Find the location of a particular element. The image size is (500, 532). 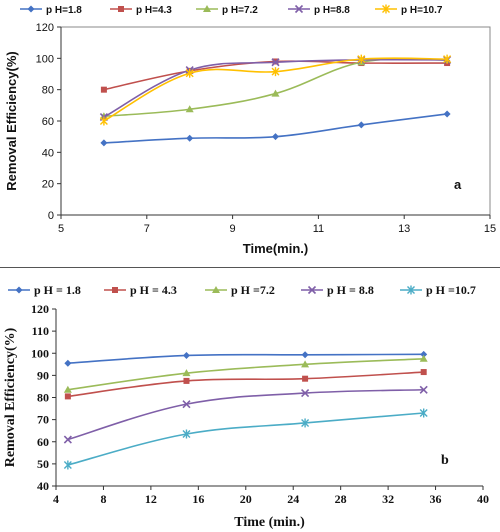

chart-b-legend-label: p H = 8.8 is located at coordinates (350, 290).